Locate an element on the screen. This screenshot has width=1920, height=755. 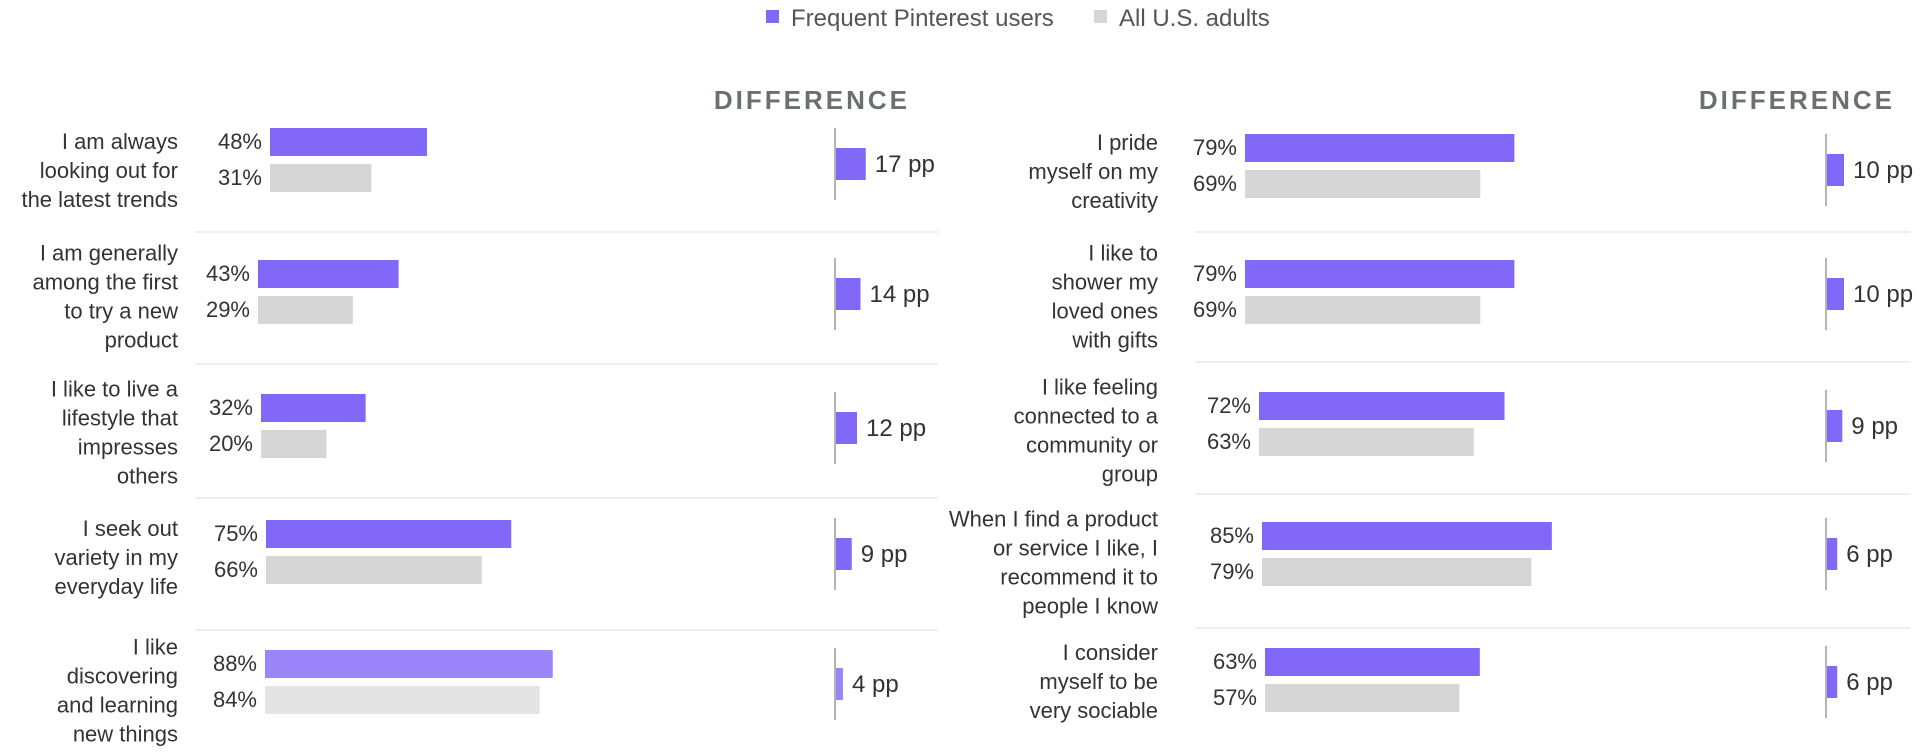
right-difference-header: DIFFERENCE is located at coordinates (1797, 100).